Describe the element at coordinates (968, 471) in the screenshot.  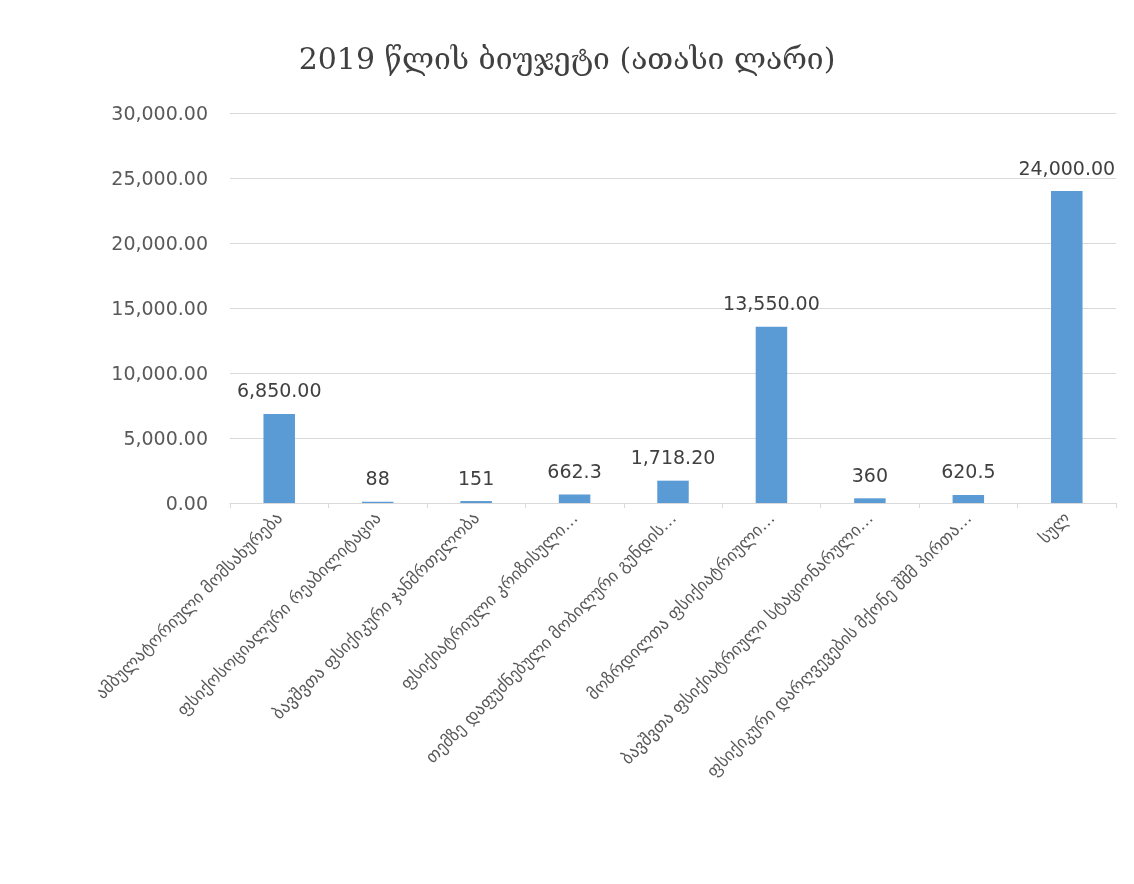
I see `data-label: 620.5` at that location.